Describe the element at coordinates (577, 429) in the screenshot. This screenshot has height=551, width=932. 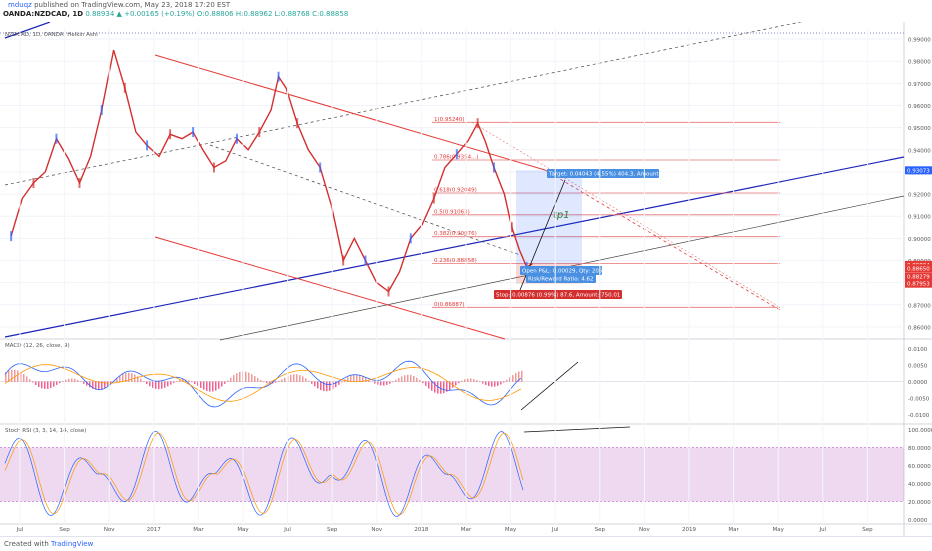
I see `stoch-arrow` at that location.